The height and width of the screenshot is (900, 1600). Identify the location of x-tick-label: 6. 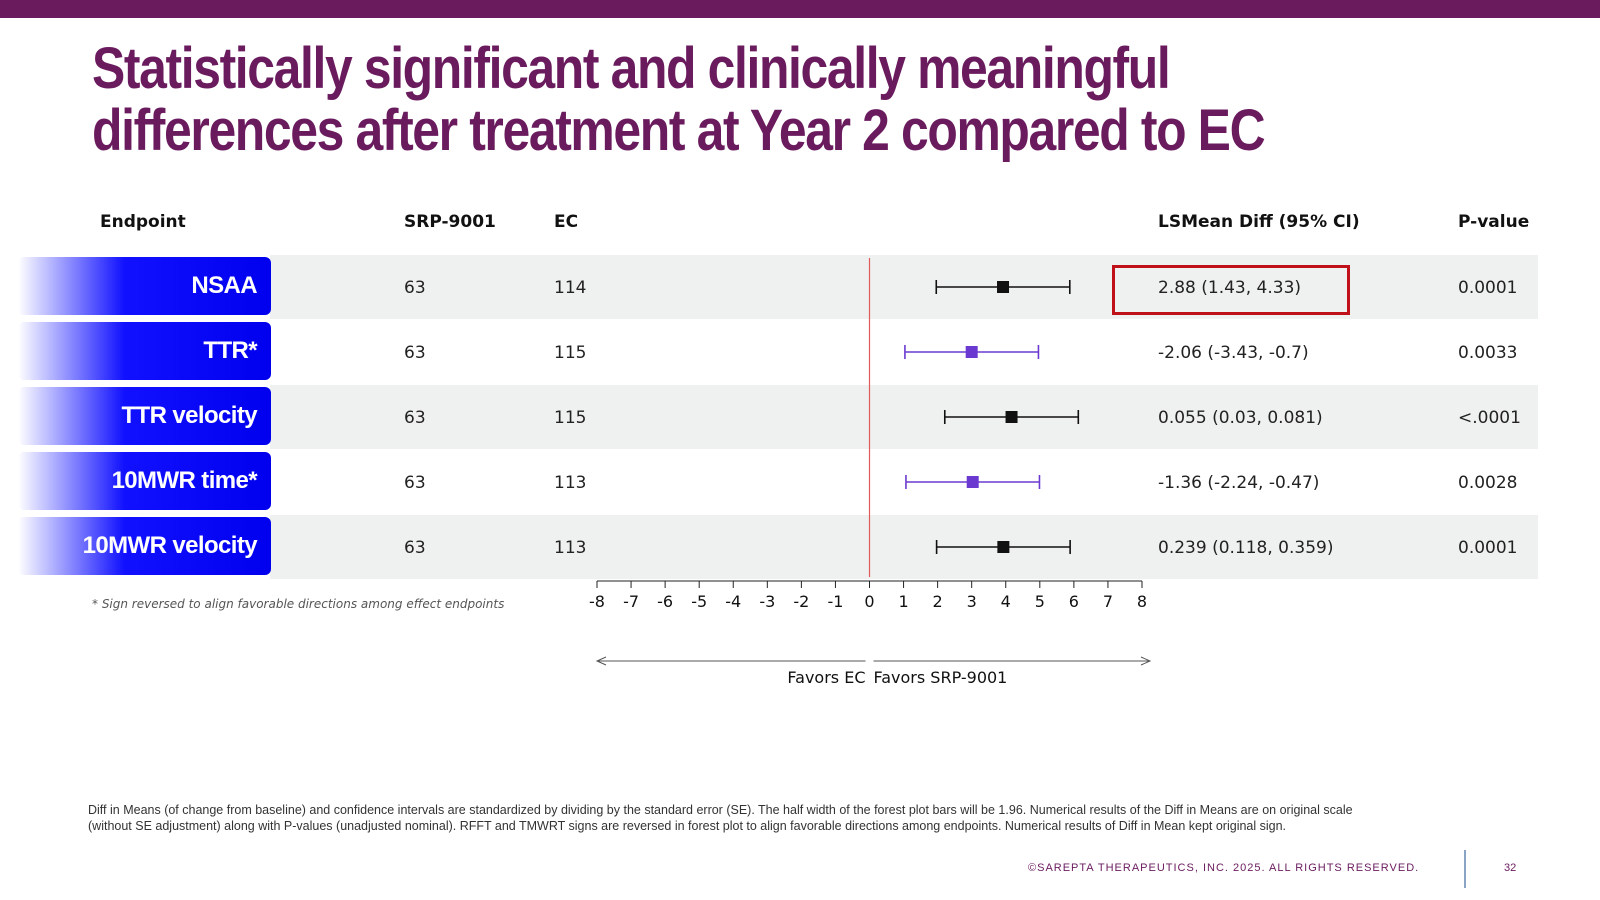
(1074, 601).